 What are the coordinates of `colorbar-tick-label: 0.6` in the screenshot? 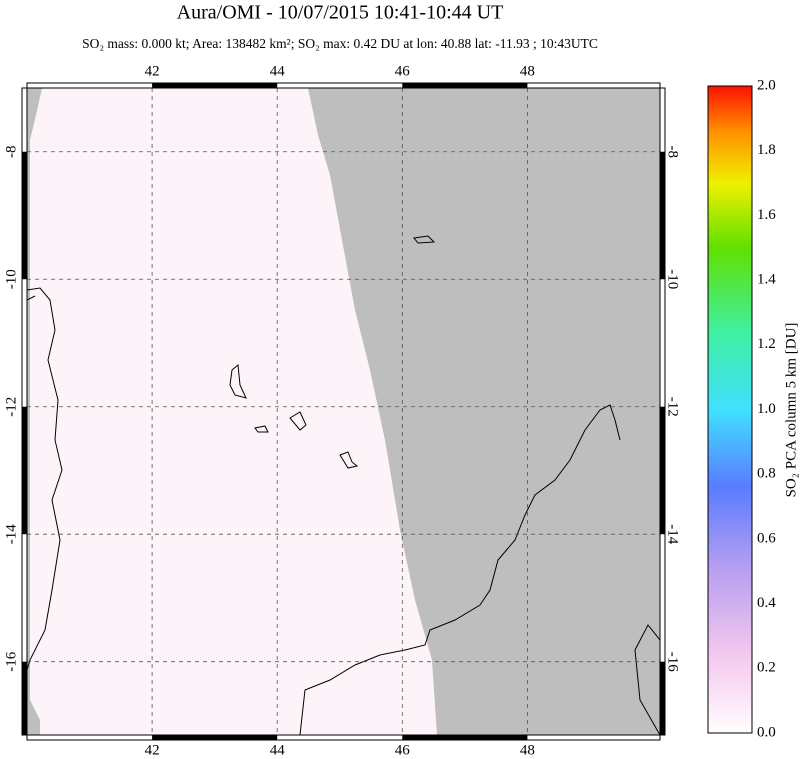 It's located at (766, 538).